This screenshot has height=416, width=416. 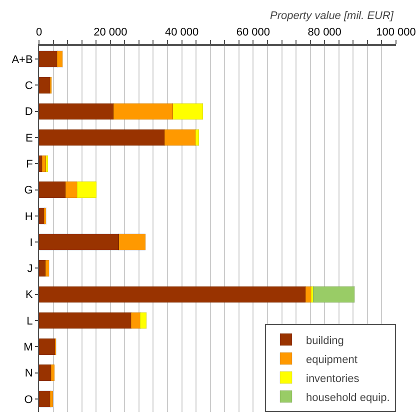 What do you see at coordinates (28, 86) in the screenshot?
I see `y-tick-label: C` at bounding box center [28, 86].